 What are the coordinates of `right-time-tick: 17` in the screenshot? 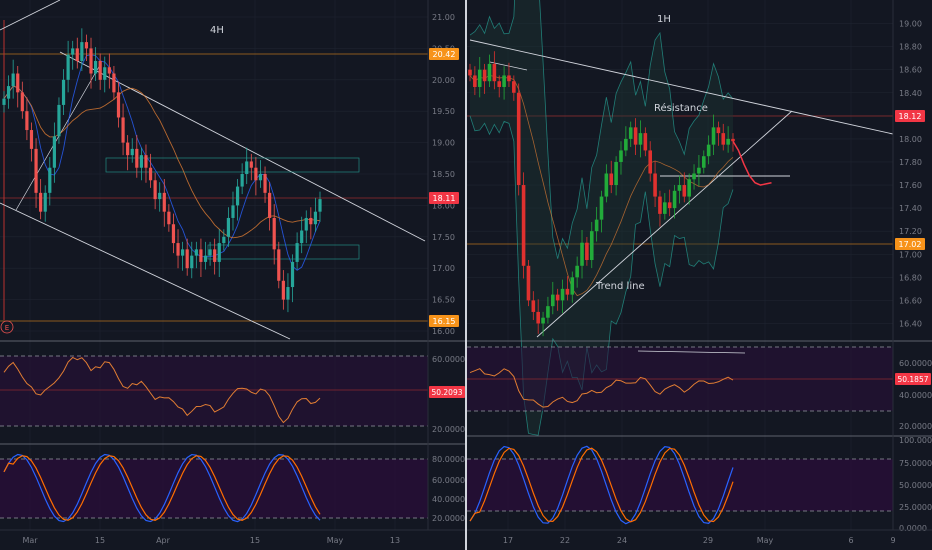 It's located at (508, 540).